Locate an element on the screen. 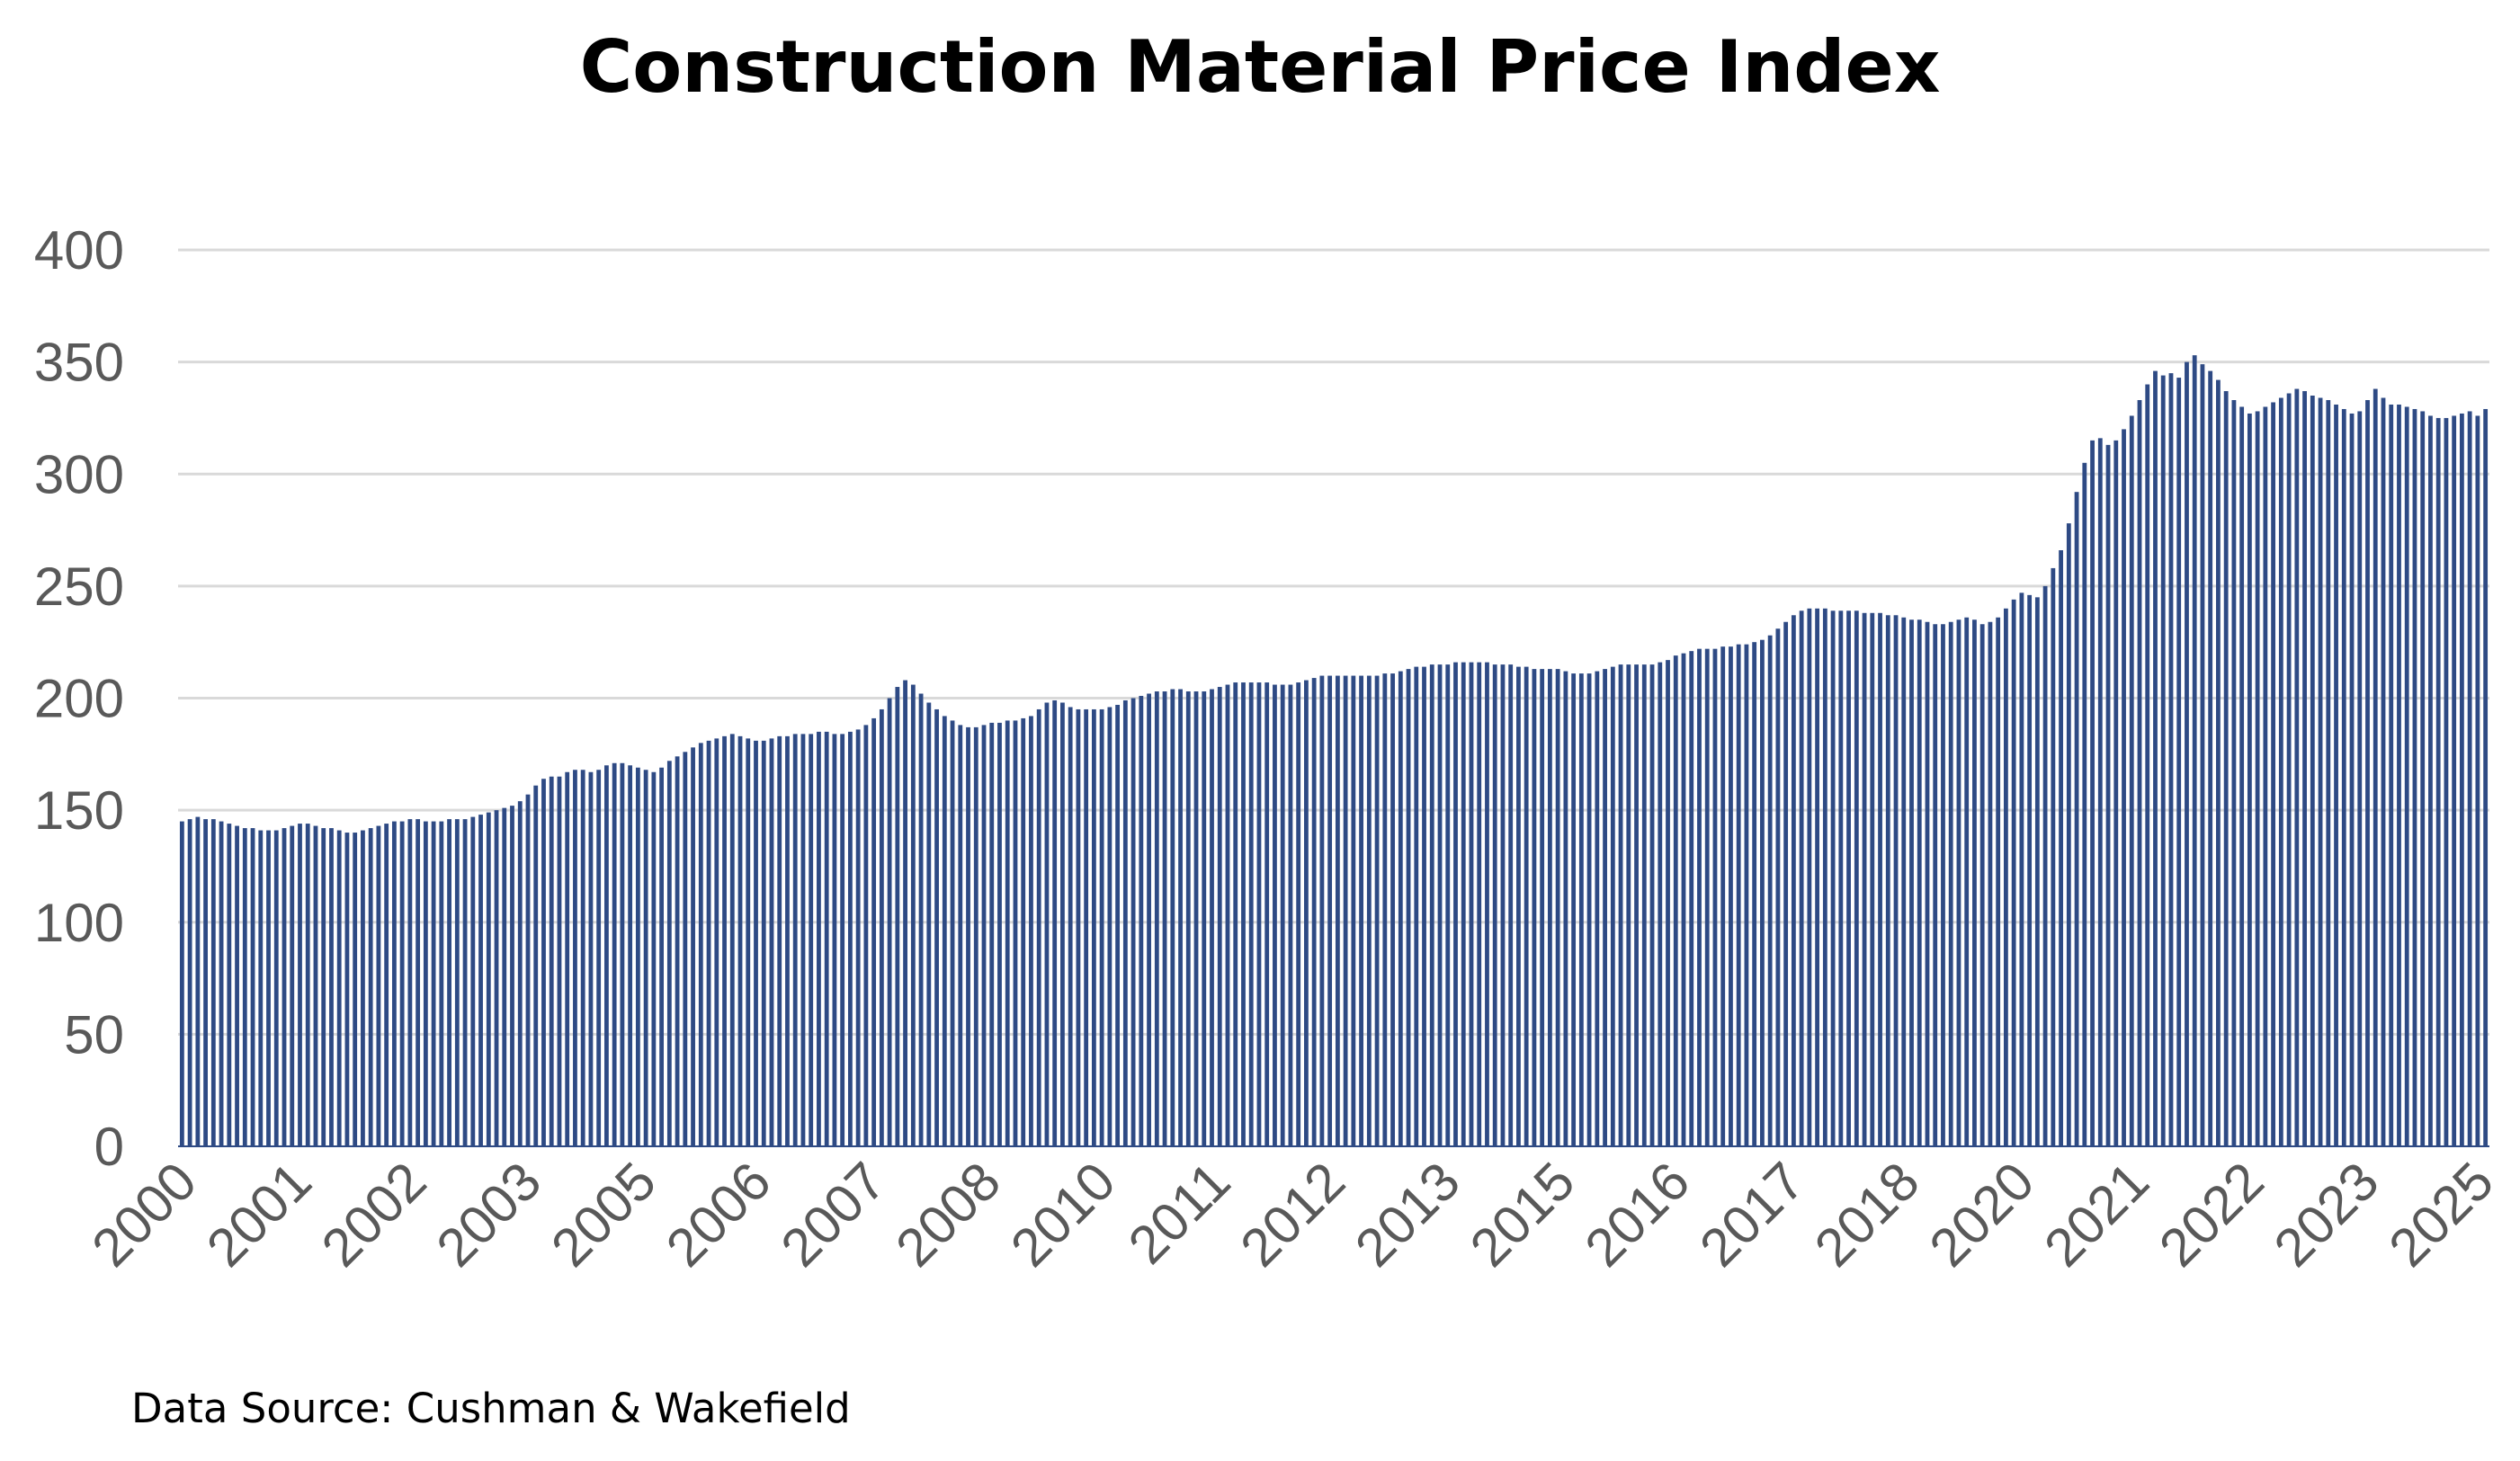  y-tick-label: 50 is located at coordinates (94, 1034).